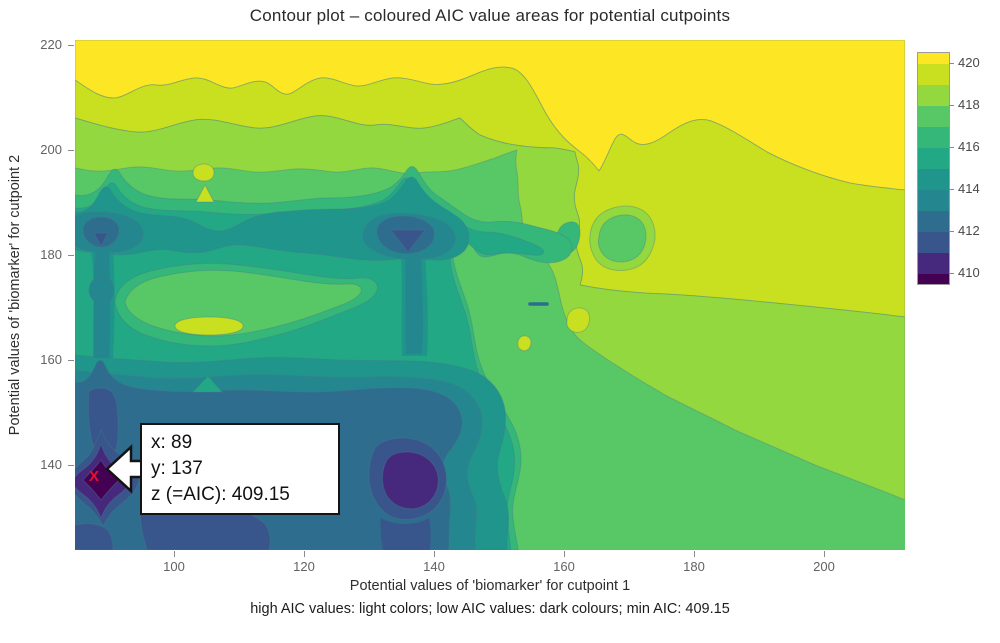 This screenshot has height=643, width=1000. Describe the element at coordinates (694, 566) in the screenshot. I see `x-tick-label: 180` at that location.